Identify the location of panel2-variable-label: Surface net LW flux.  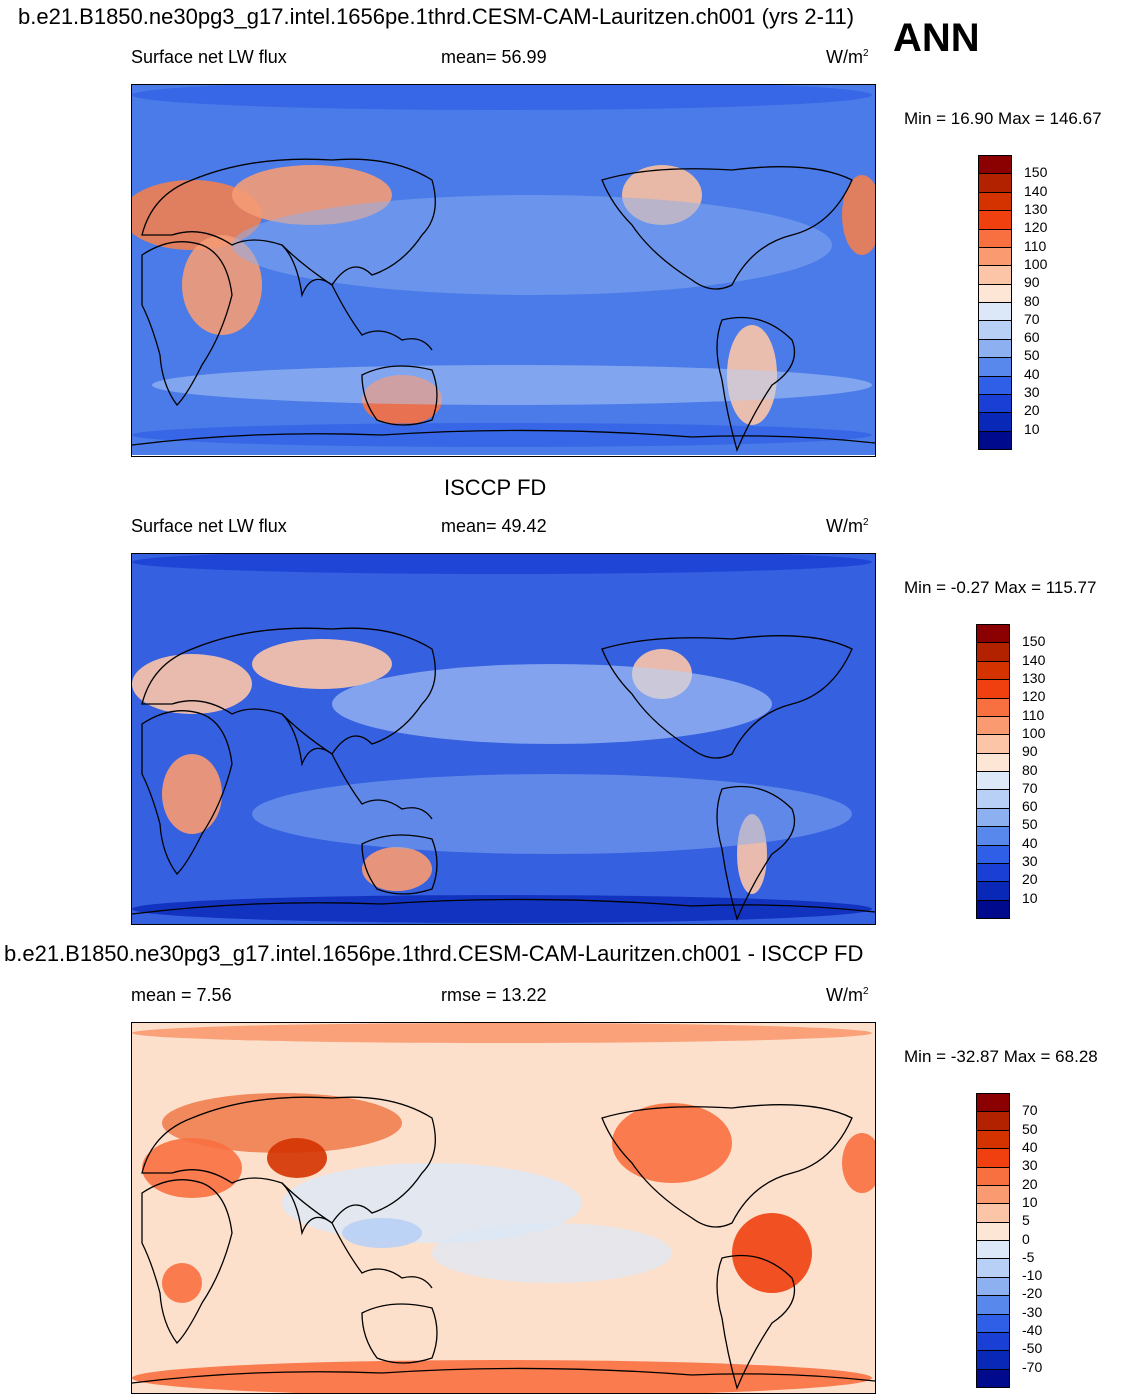
(209, 526).